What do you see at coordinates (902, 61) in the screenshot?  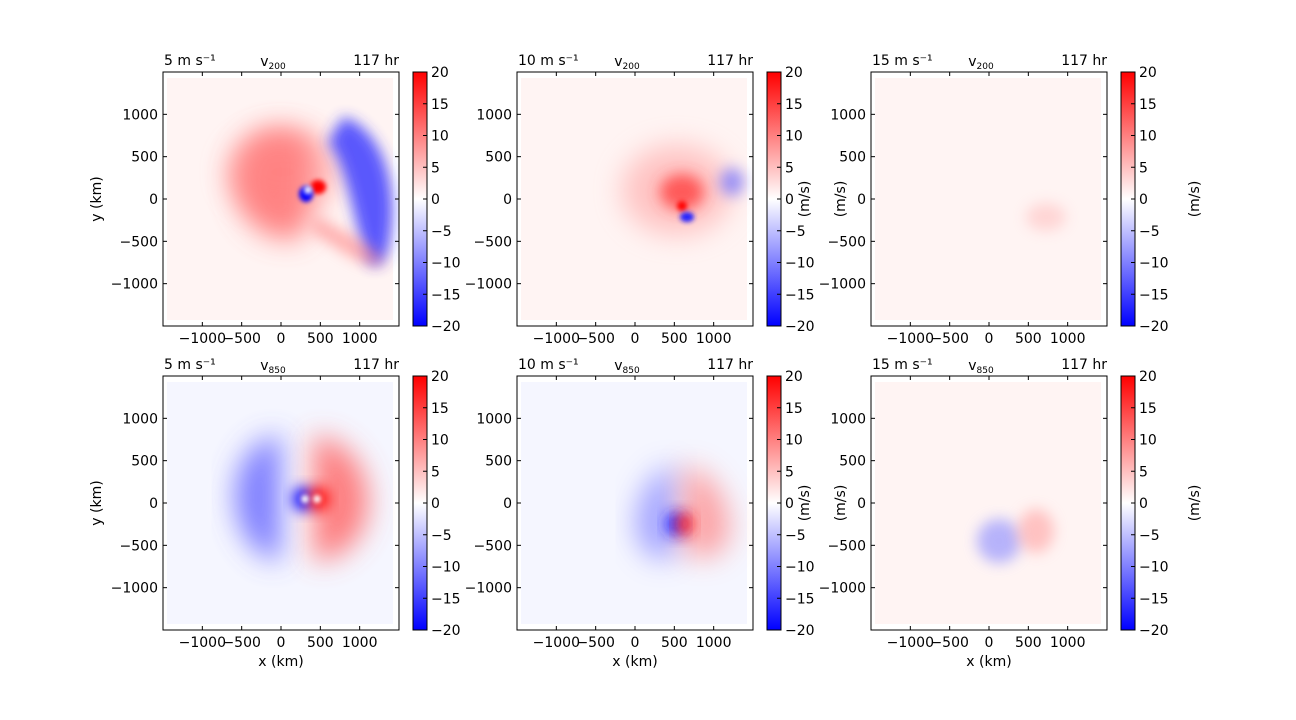 I see `title-left: 15 m s⁻¹` at bounding box center [902, 61].